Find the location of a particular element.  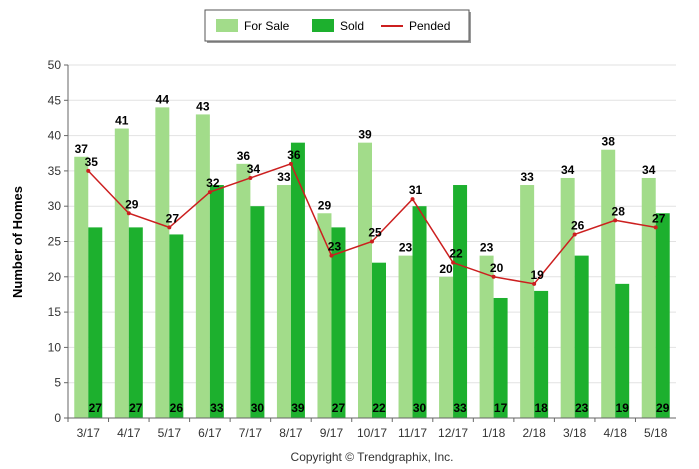

legend-box is located at coordinates (337, 25).